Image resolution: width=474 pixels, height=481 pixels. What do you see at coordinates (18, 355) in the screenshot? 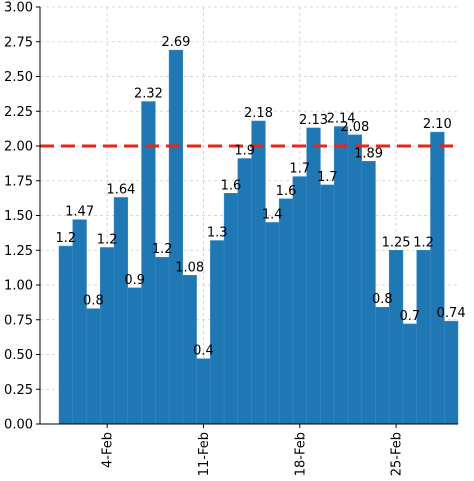
I see `y-tick-label: 0.50` at bounding box center [18, 355].